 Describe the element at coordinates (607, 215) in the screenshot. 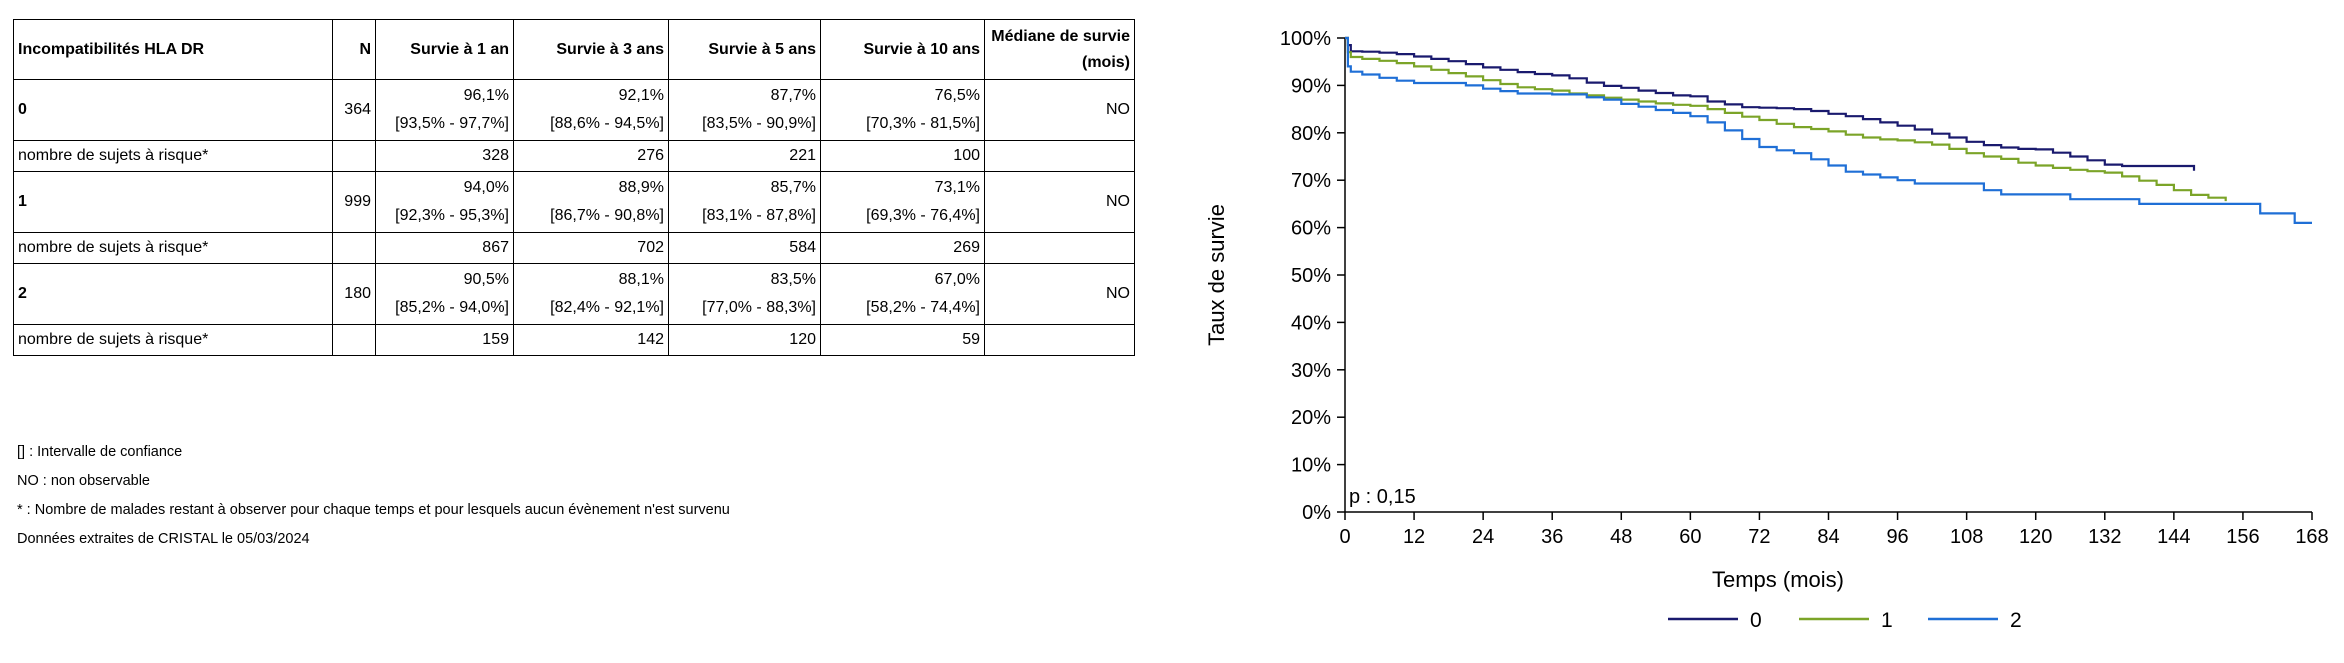

I see `confidence-interval: [86,7% - 90,8%]` at that location.